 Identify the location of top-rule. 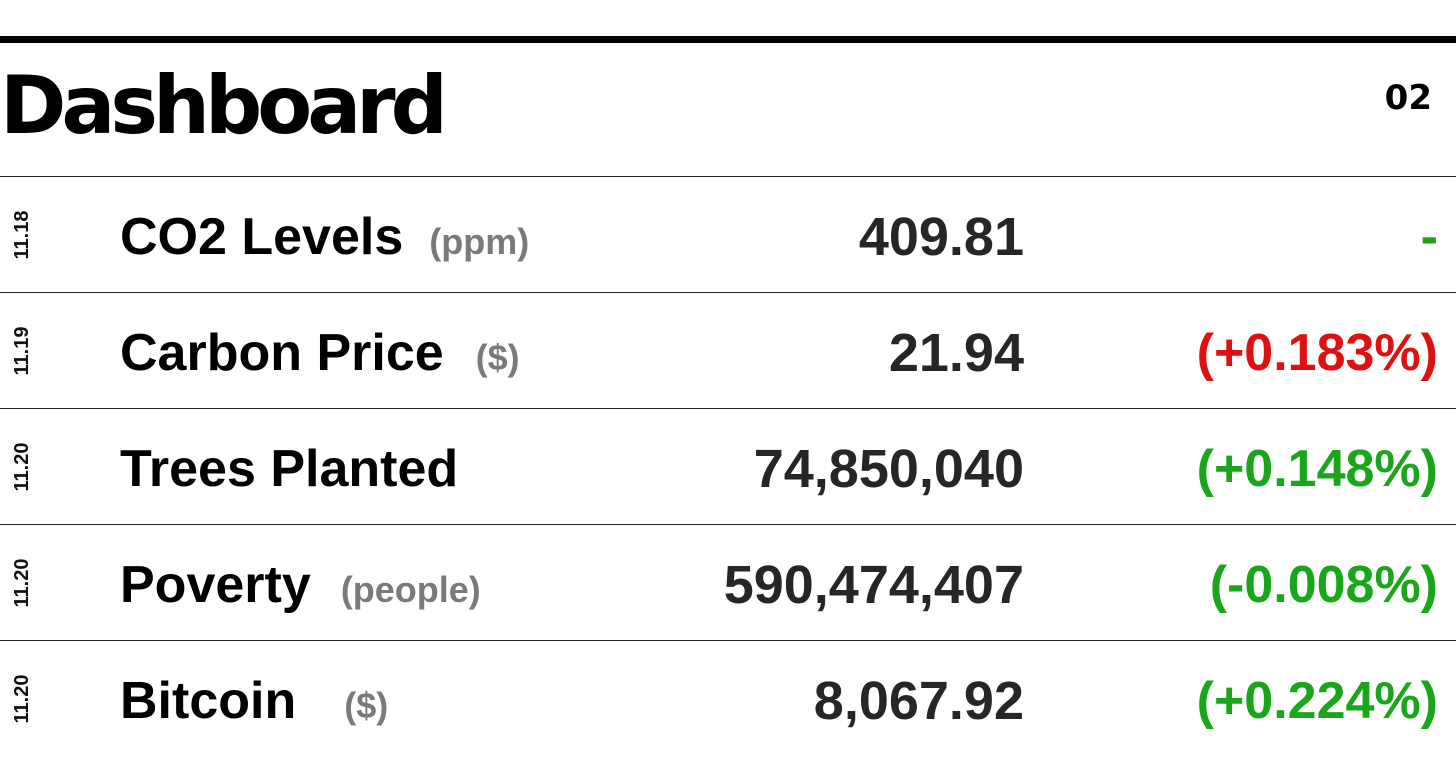
(728, 39).